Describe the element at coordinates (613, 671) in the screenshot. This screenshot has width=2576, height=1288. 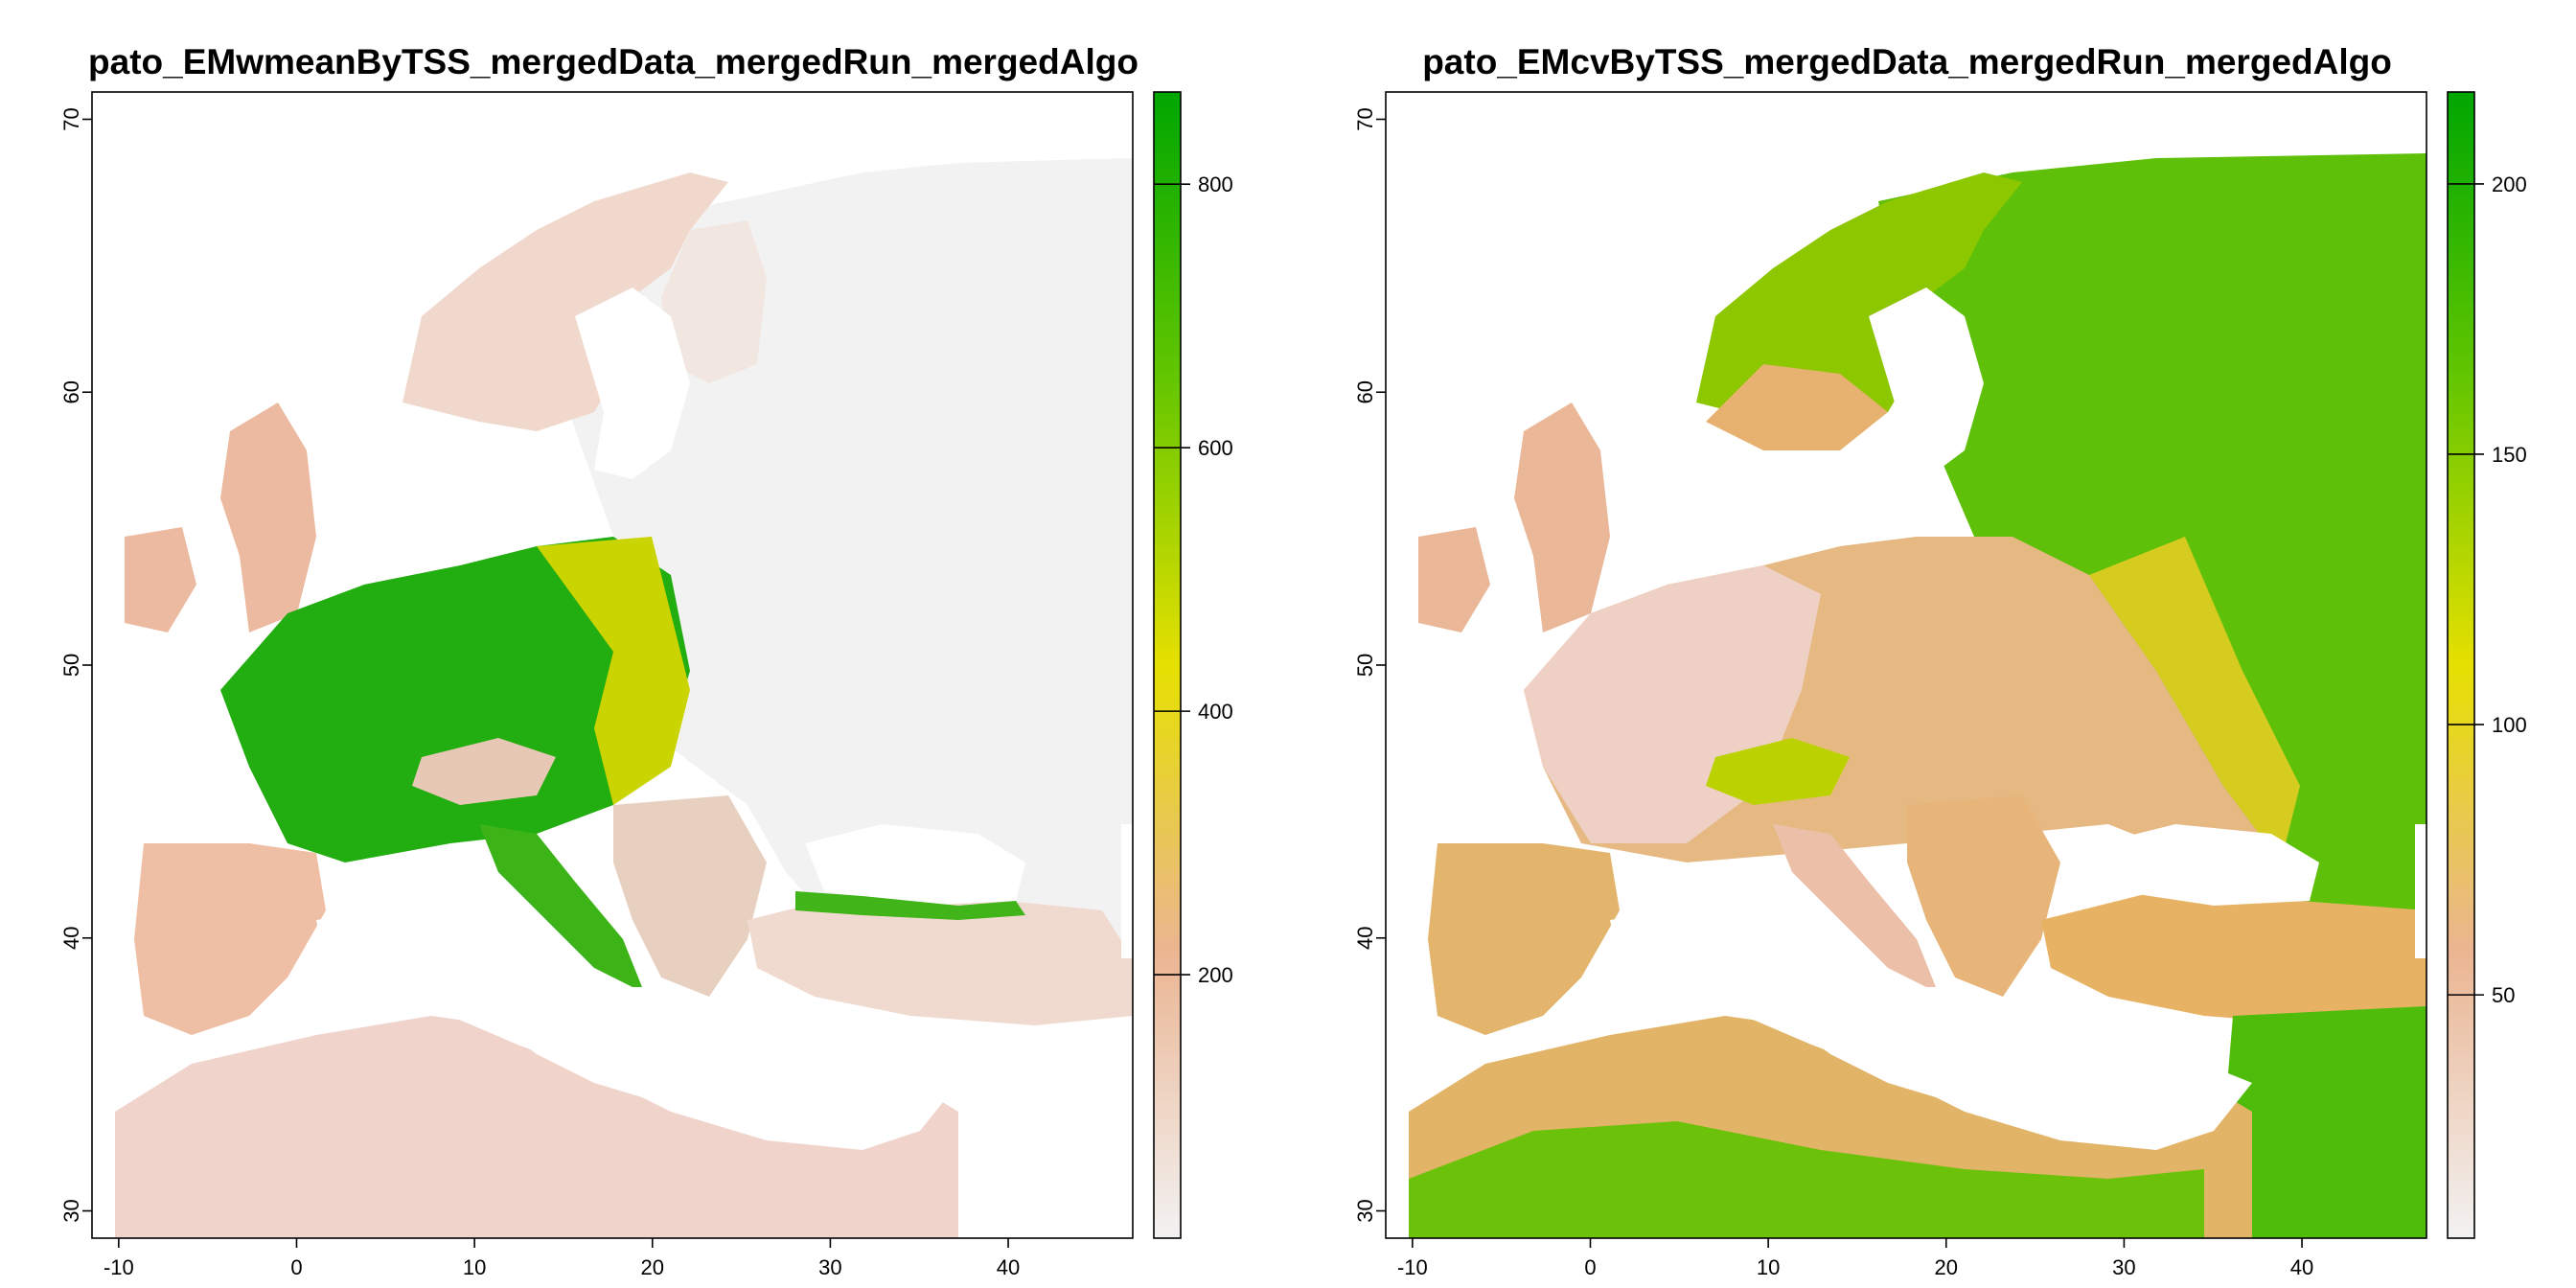
I see `central-europe-east` at that location.